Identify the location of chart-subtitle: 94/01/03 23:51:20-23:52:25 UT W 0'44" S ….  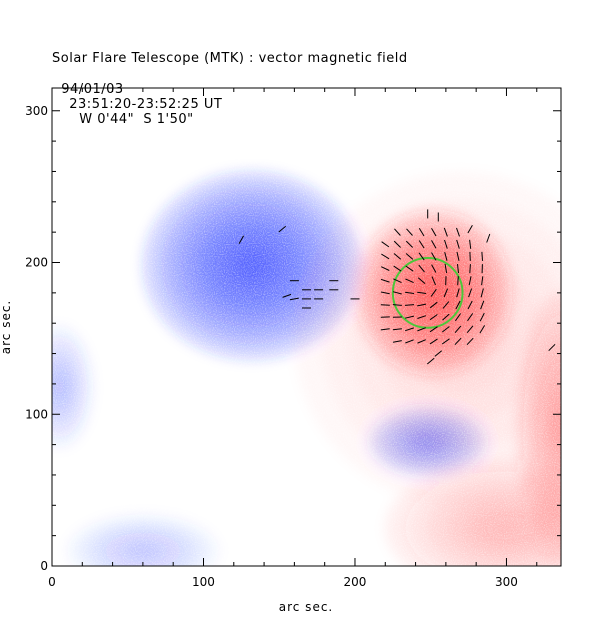
(137, 97).